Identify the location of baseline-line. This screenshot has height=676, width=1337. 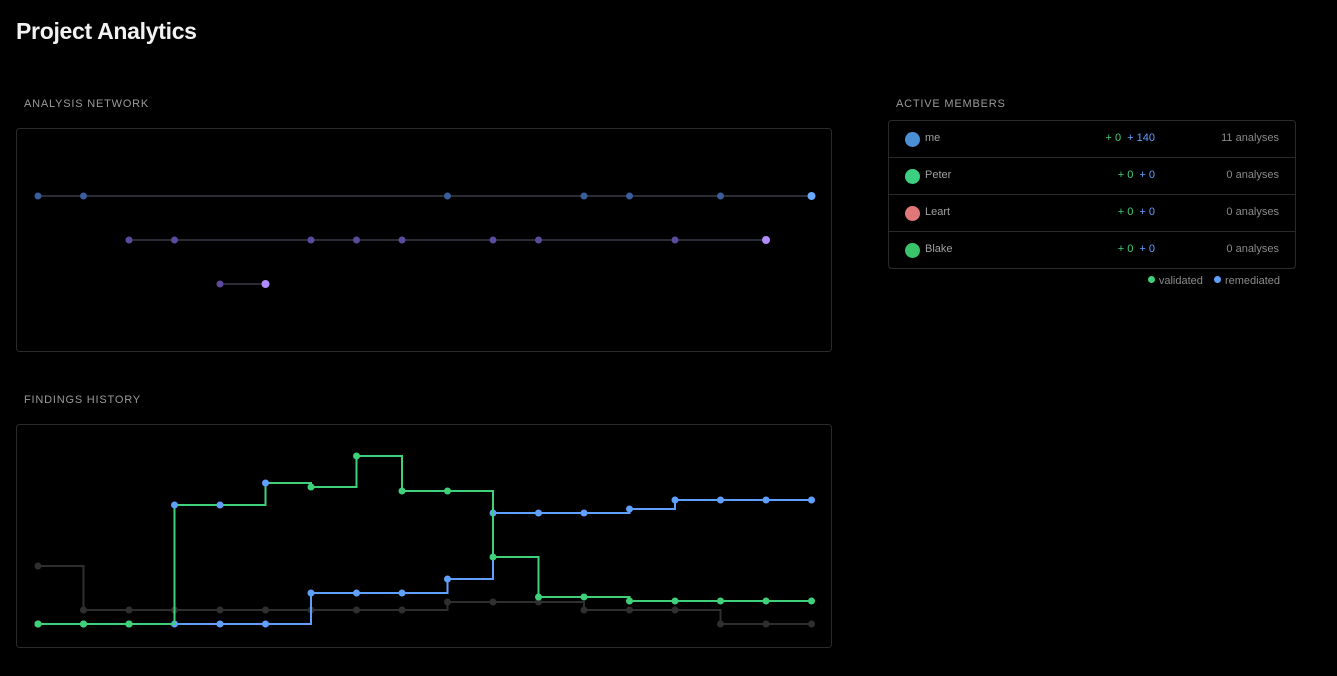
(425, 595).